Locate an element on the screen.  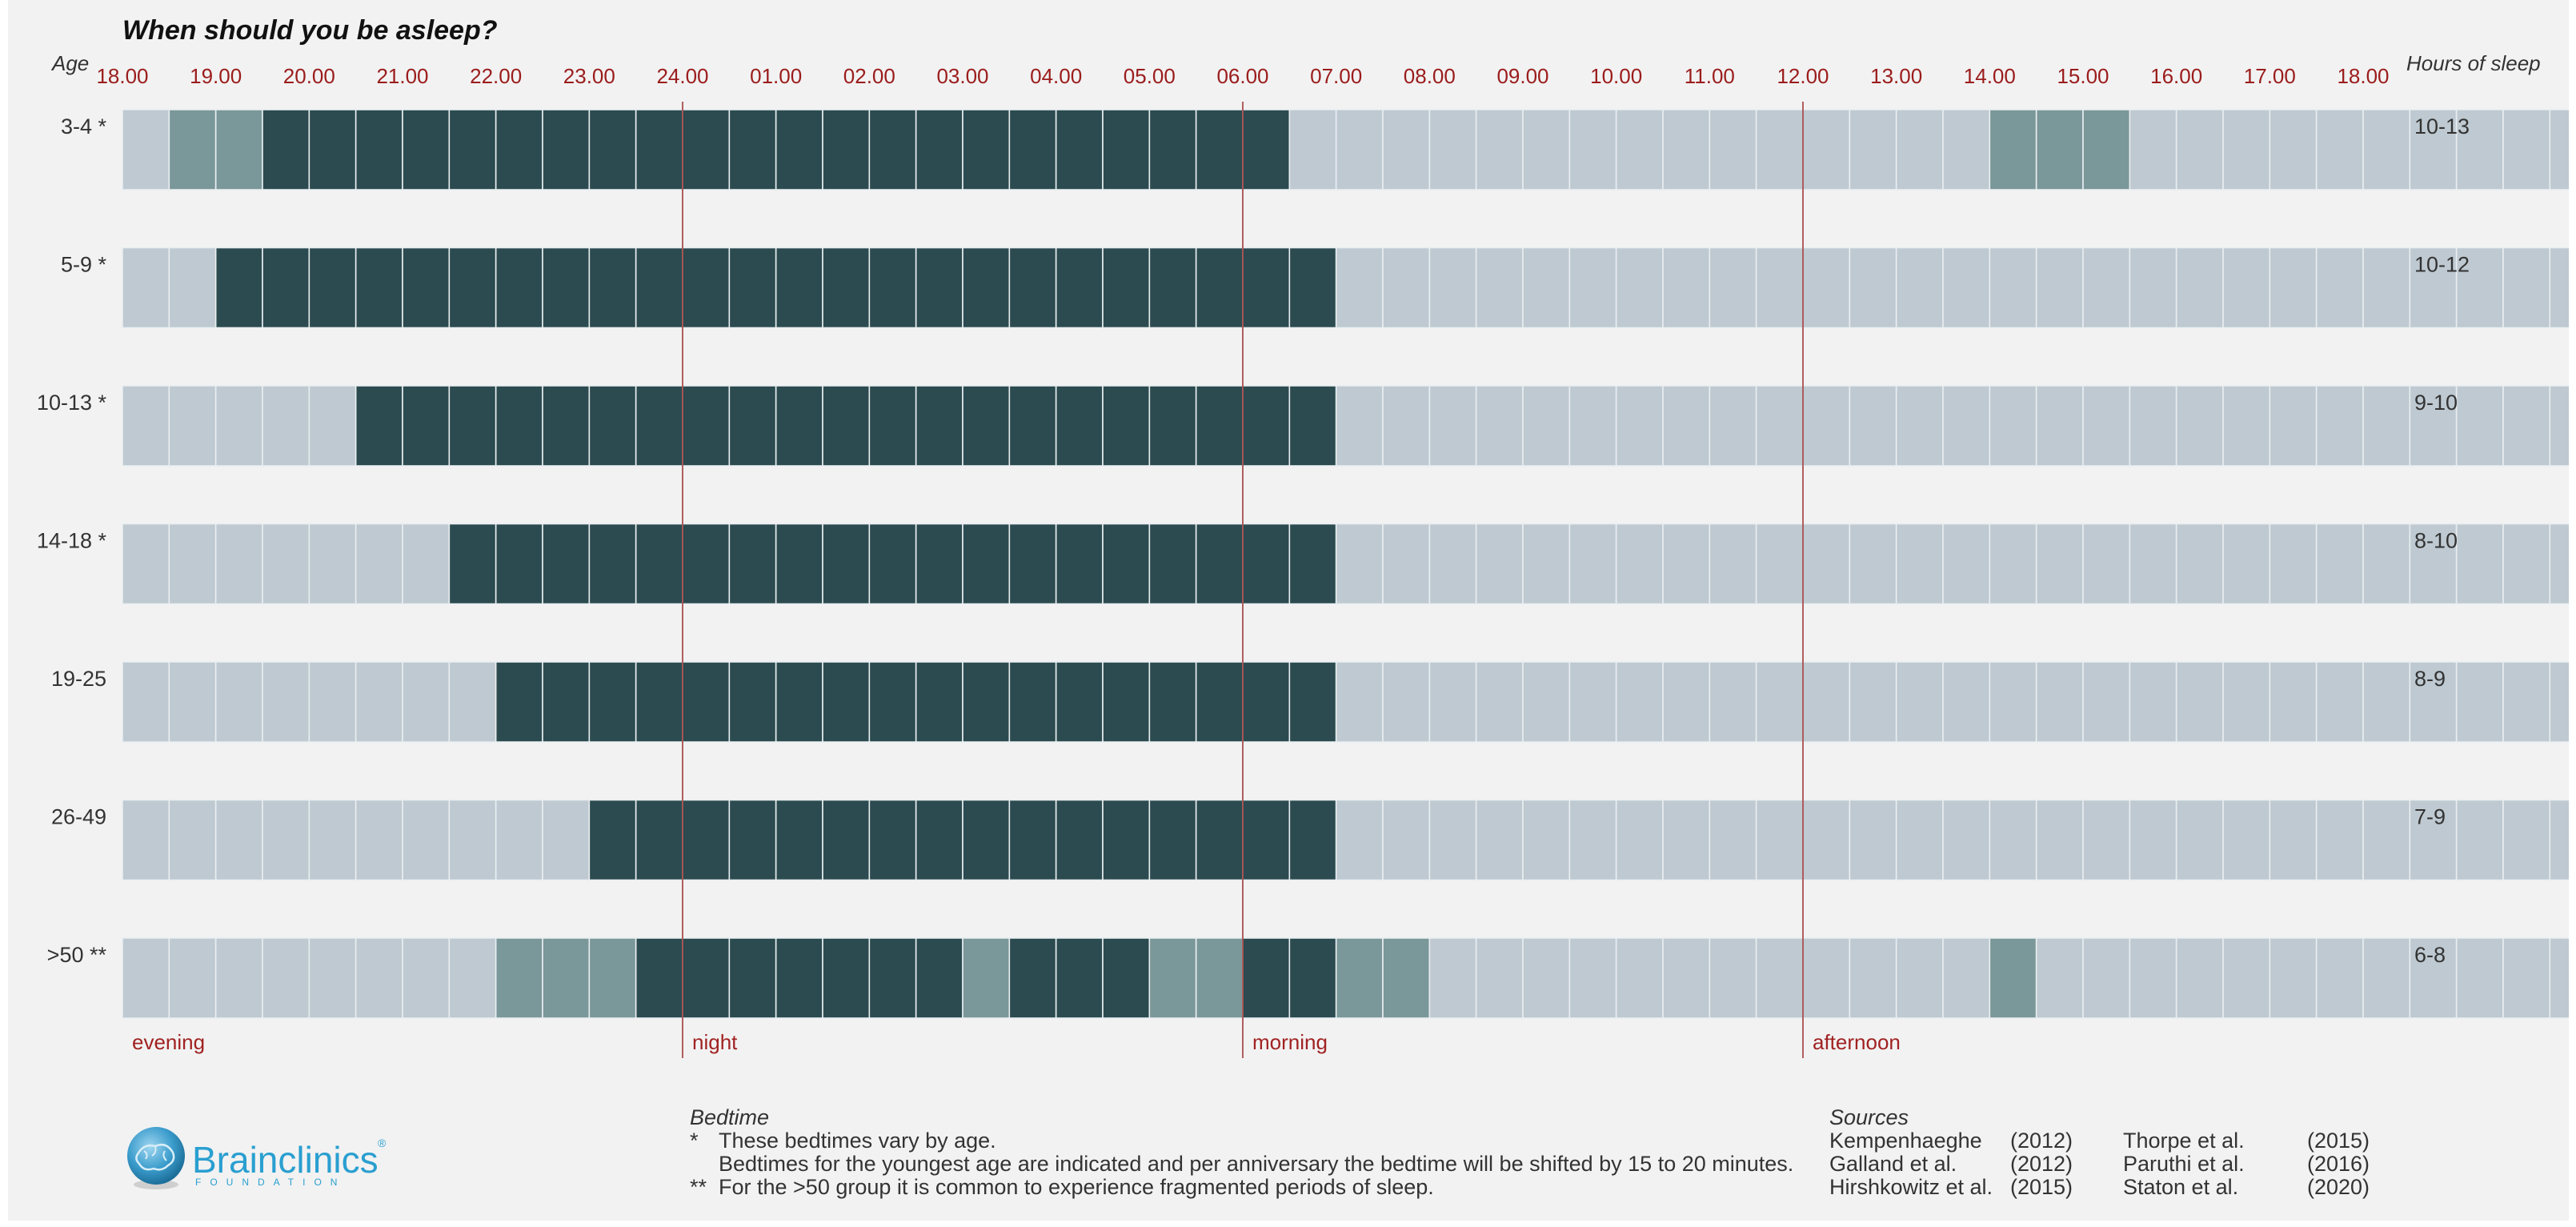
source-year: (2020) is located at coordinates (2338, 1187).